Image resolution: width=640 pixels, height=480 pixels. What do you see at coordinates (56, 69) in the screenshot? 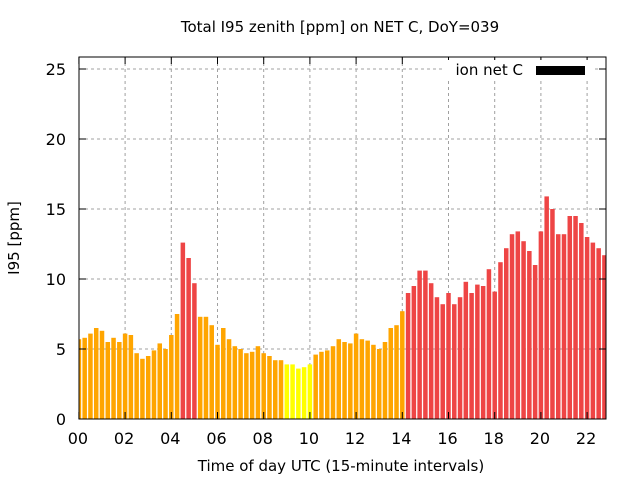
I see `y-tick-label: 25` at bounding box center [56, 69].